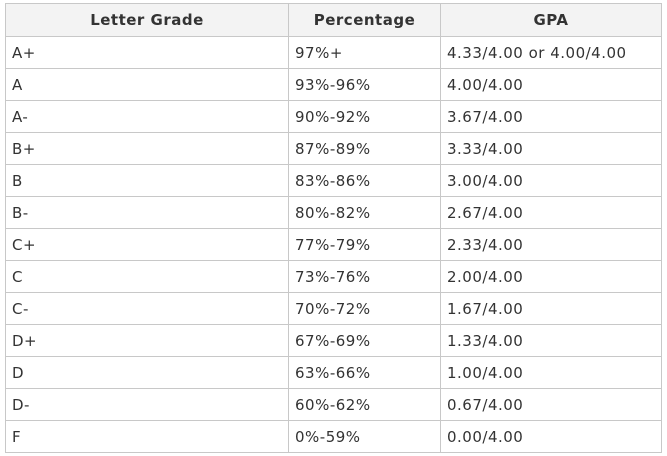  I want to click on table-cell: B, so click(147, 180).